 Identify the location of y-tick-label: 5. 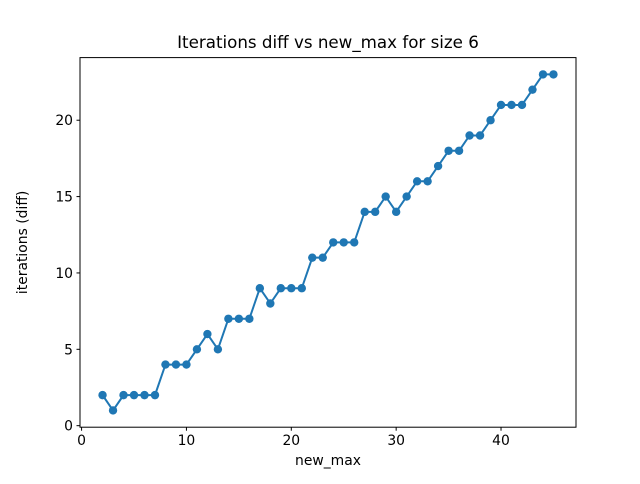
(68, 350).